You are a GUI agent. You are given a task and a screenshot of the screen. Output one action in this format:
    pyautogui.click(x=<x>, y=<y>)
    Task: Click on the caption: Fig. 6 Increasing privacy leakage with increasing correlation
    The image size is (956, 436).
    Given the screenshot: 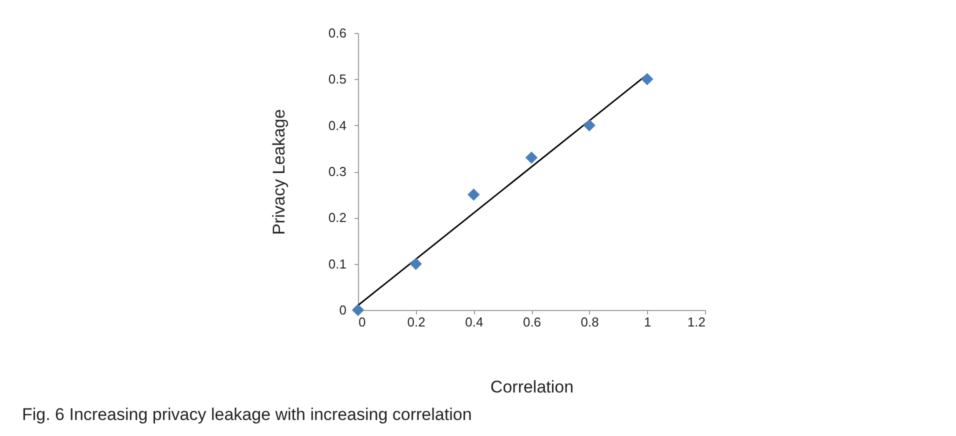 What is the action you would take?
    pyautogui.click(x=247, y=415)
    